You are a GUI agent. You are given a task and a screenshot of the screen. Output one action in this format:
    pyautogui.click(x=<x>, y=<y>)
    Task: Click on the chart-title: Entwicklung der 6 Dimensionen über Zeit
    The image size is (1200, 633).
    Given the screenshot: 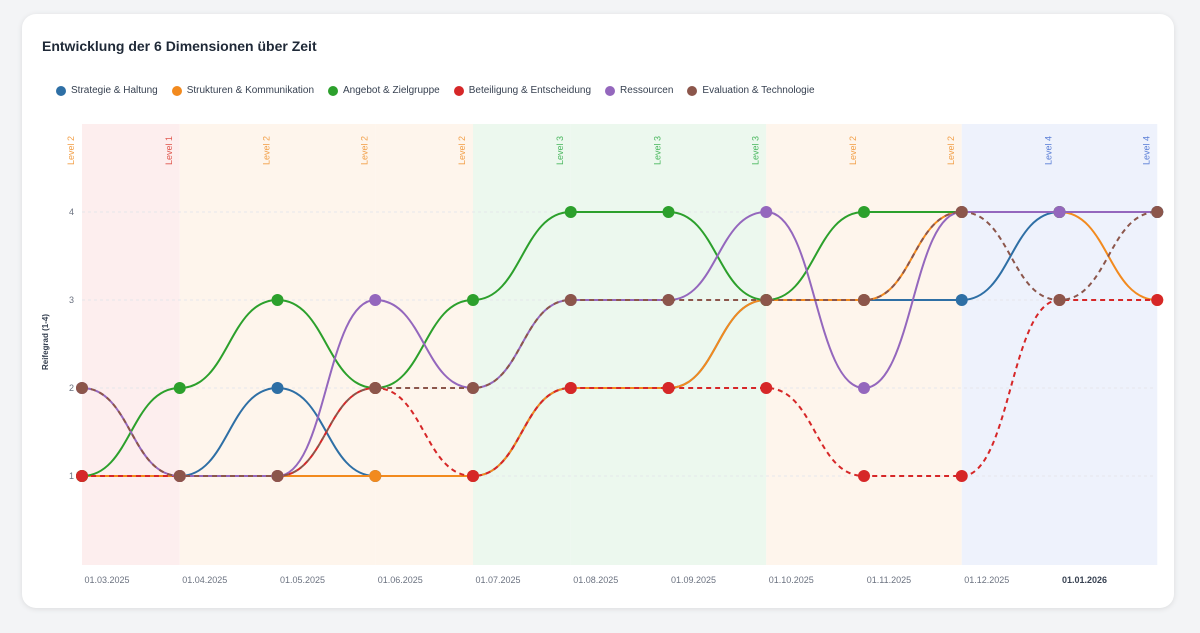 What is the action you would take?
    pyautogui.click(x=179, y=46)
    